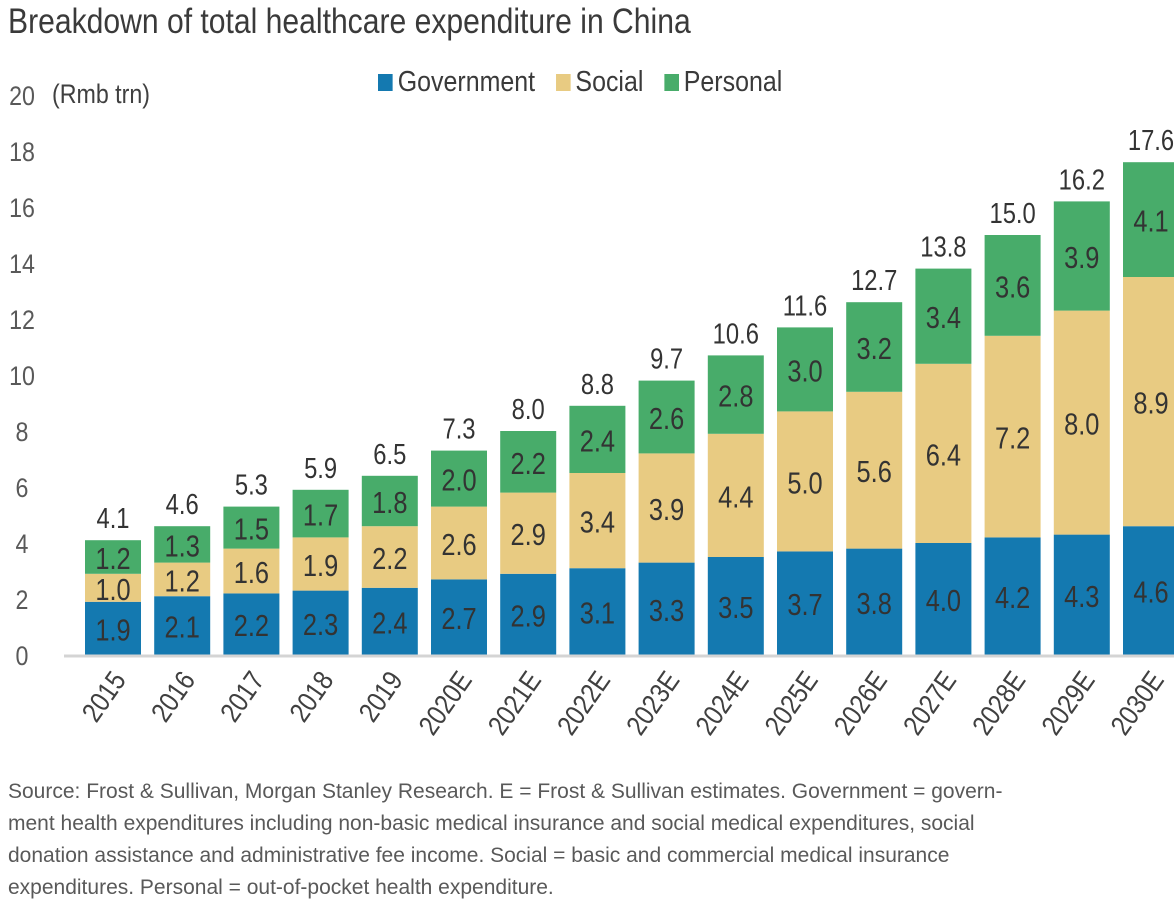  I want to click on x-tick-label: 2025E, so click(791, 702).